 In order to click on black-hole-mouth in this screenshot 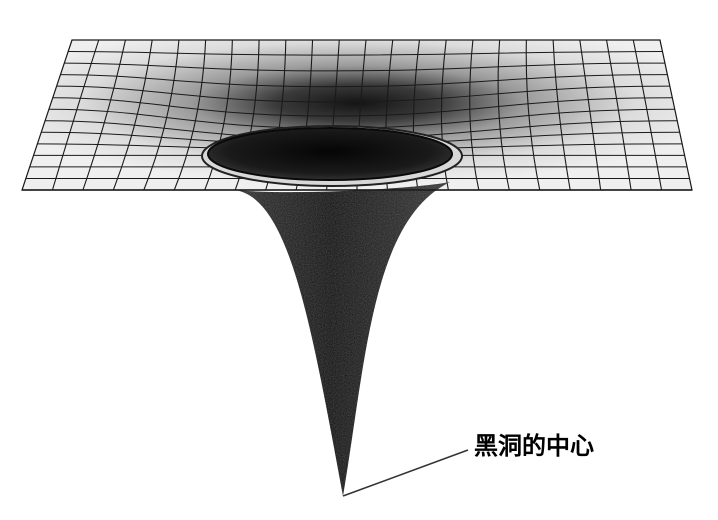, I will do `click(330, 154)`.